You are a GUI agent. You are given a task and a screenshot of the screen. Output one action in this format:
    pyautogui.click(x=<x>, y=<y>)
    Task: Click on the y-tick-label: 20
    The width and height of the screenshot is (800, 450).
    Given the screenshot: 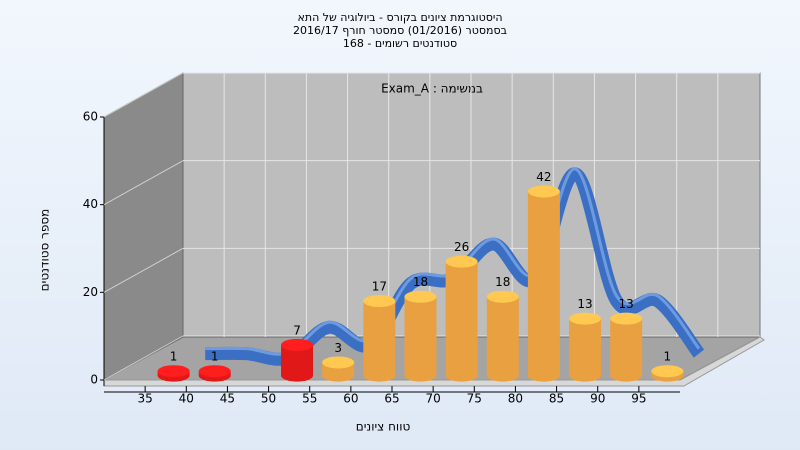 What is the action you would take?
    pyautogui.click(x=90, y=292)
    